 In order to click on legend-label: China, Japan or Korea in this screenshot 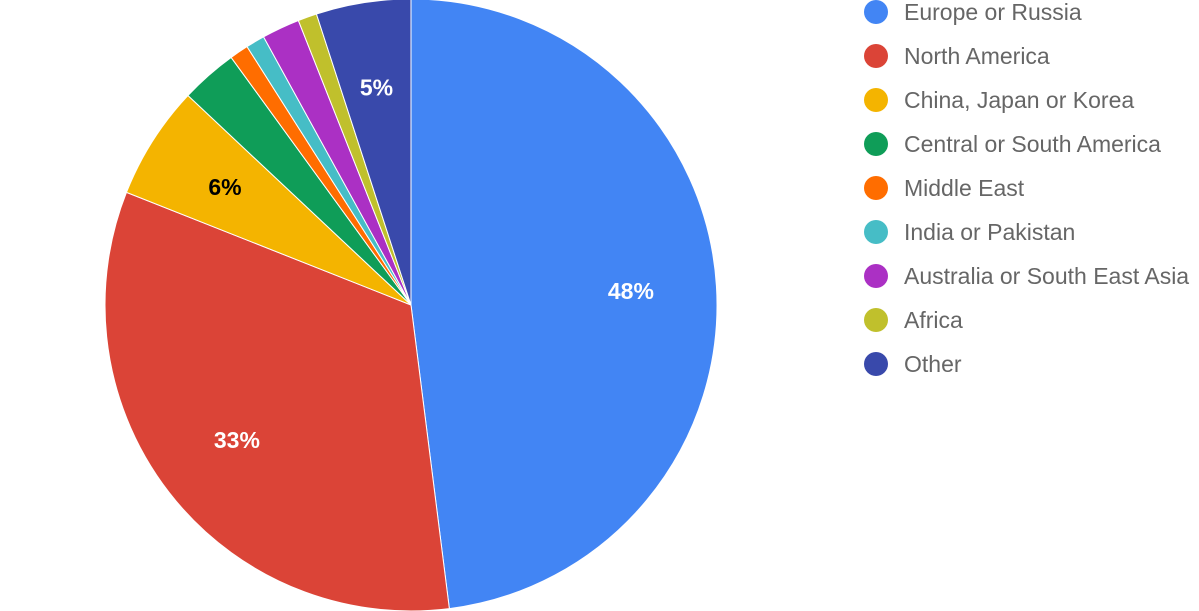, I will do `click(1019, 100)`.